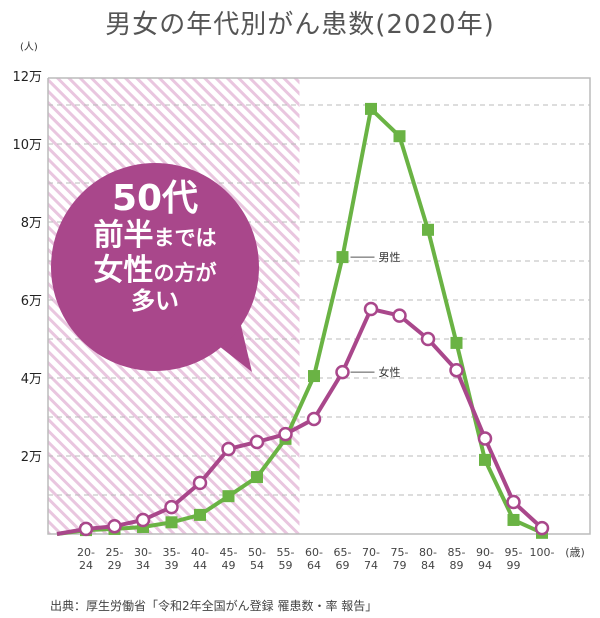  I want to click on x-tick-label: 44, so click(200, 565).